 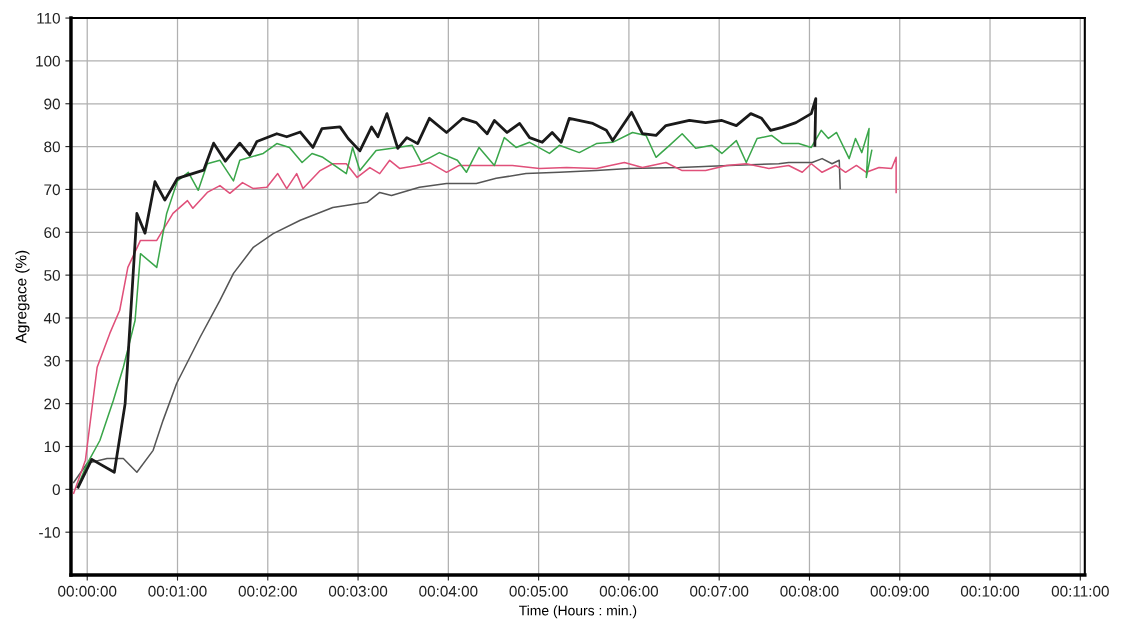 What do you see at coordinates (990, 591) in the screenshot?
I see `x-tick-label: 00:10:00` at bounding box center [990, 591].